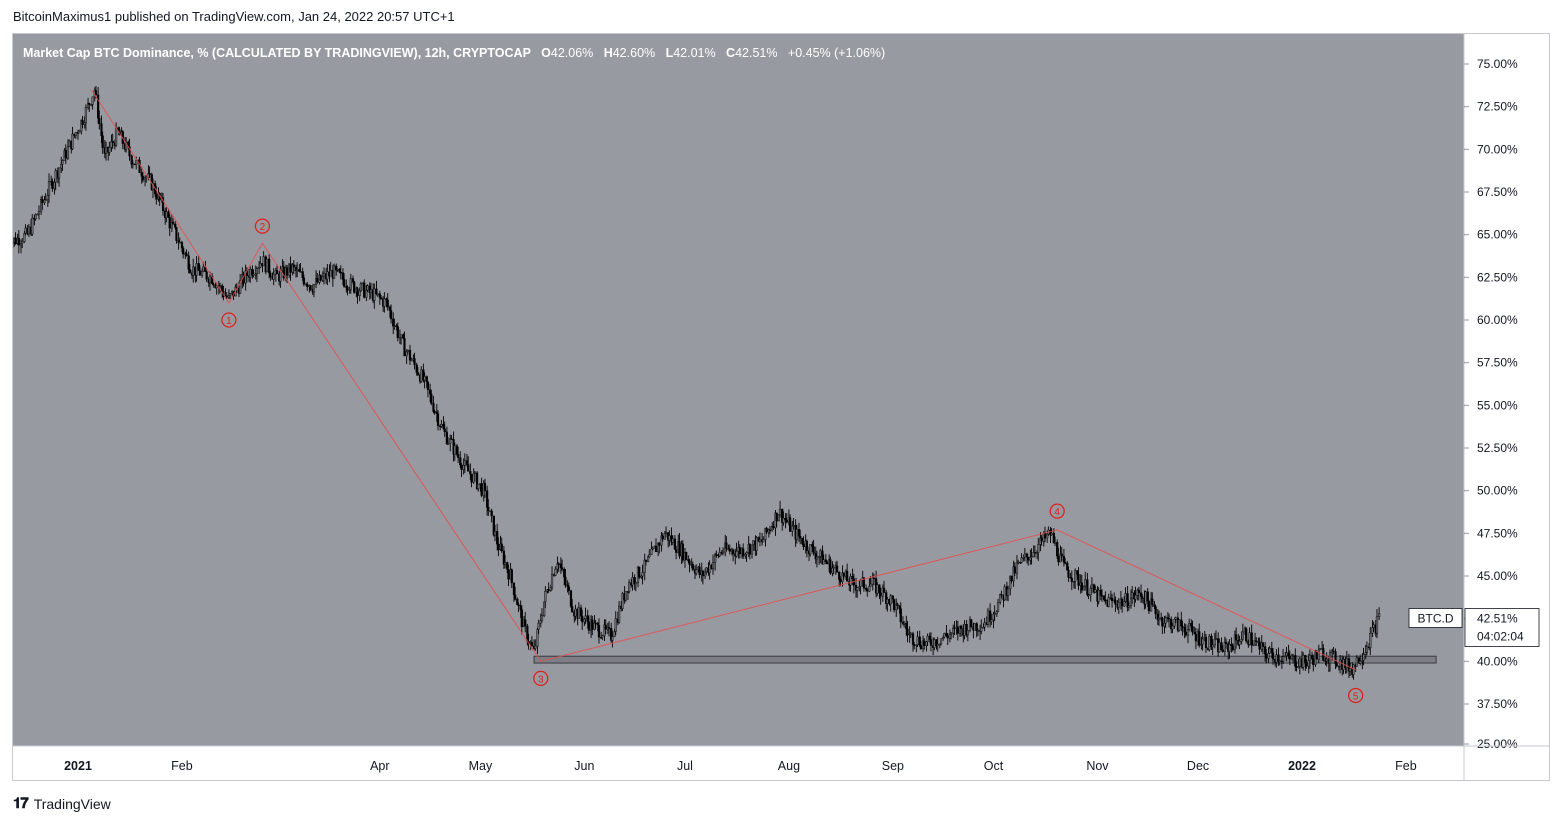  Describe the element at coordinates (379, 766) in the screenshot. I see `time-tick-label: Apr` at that location.